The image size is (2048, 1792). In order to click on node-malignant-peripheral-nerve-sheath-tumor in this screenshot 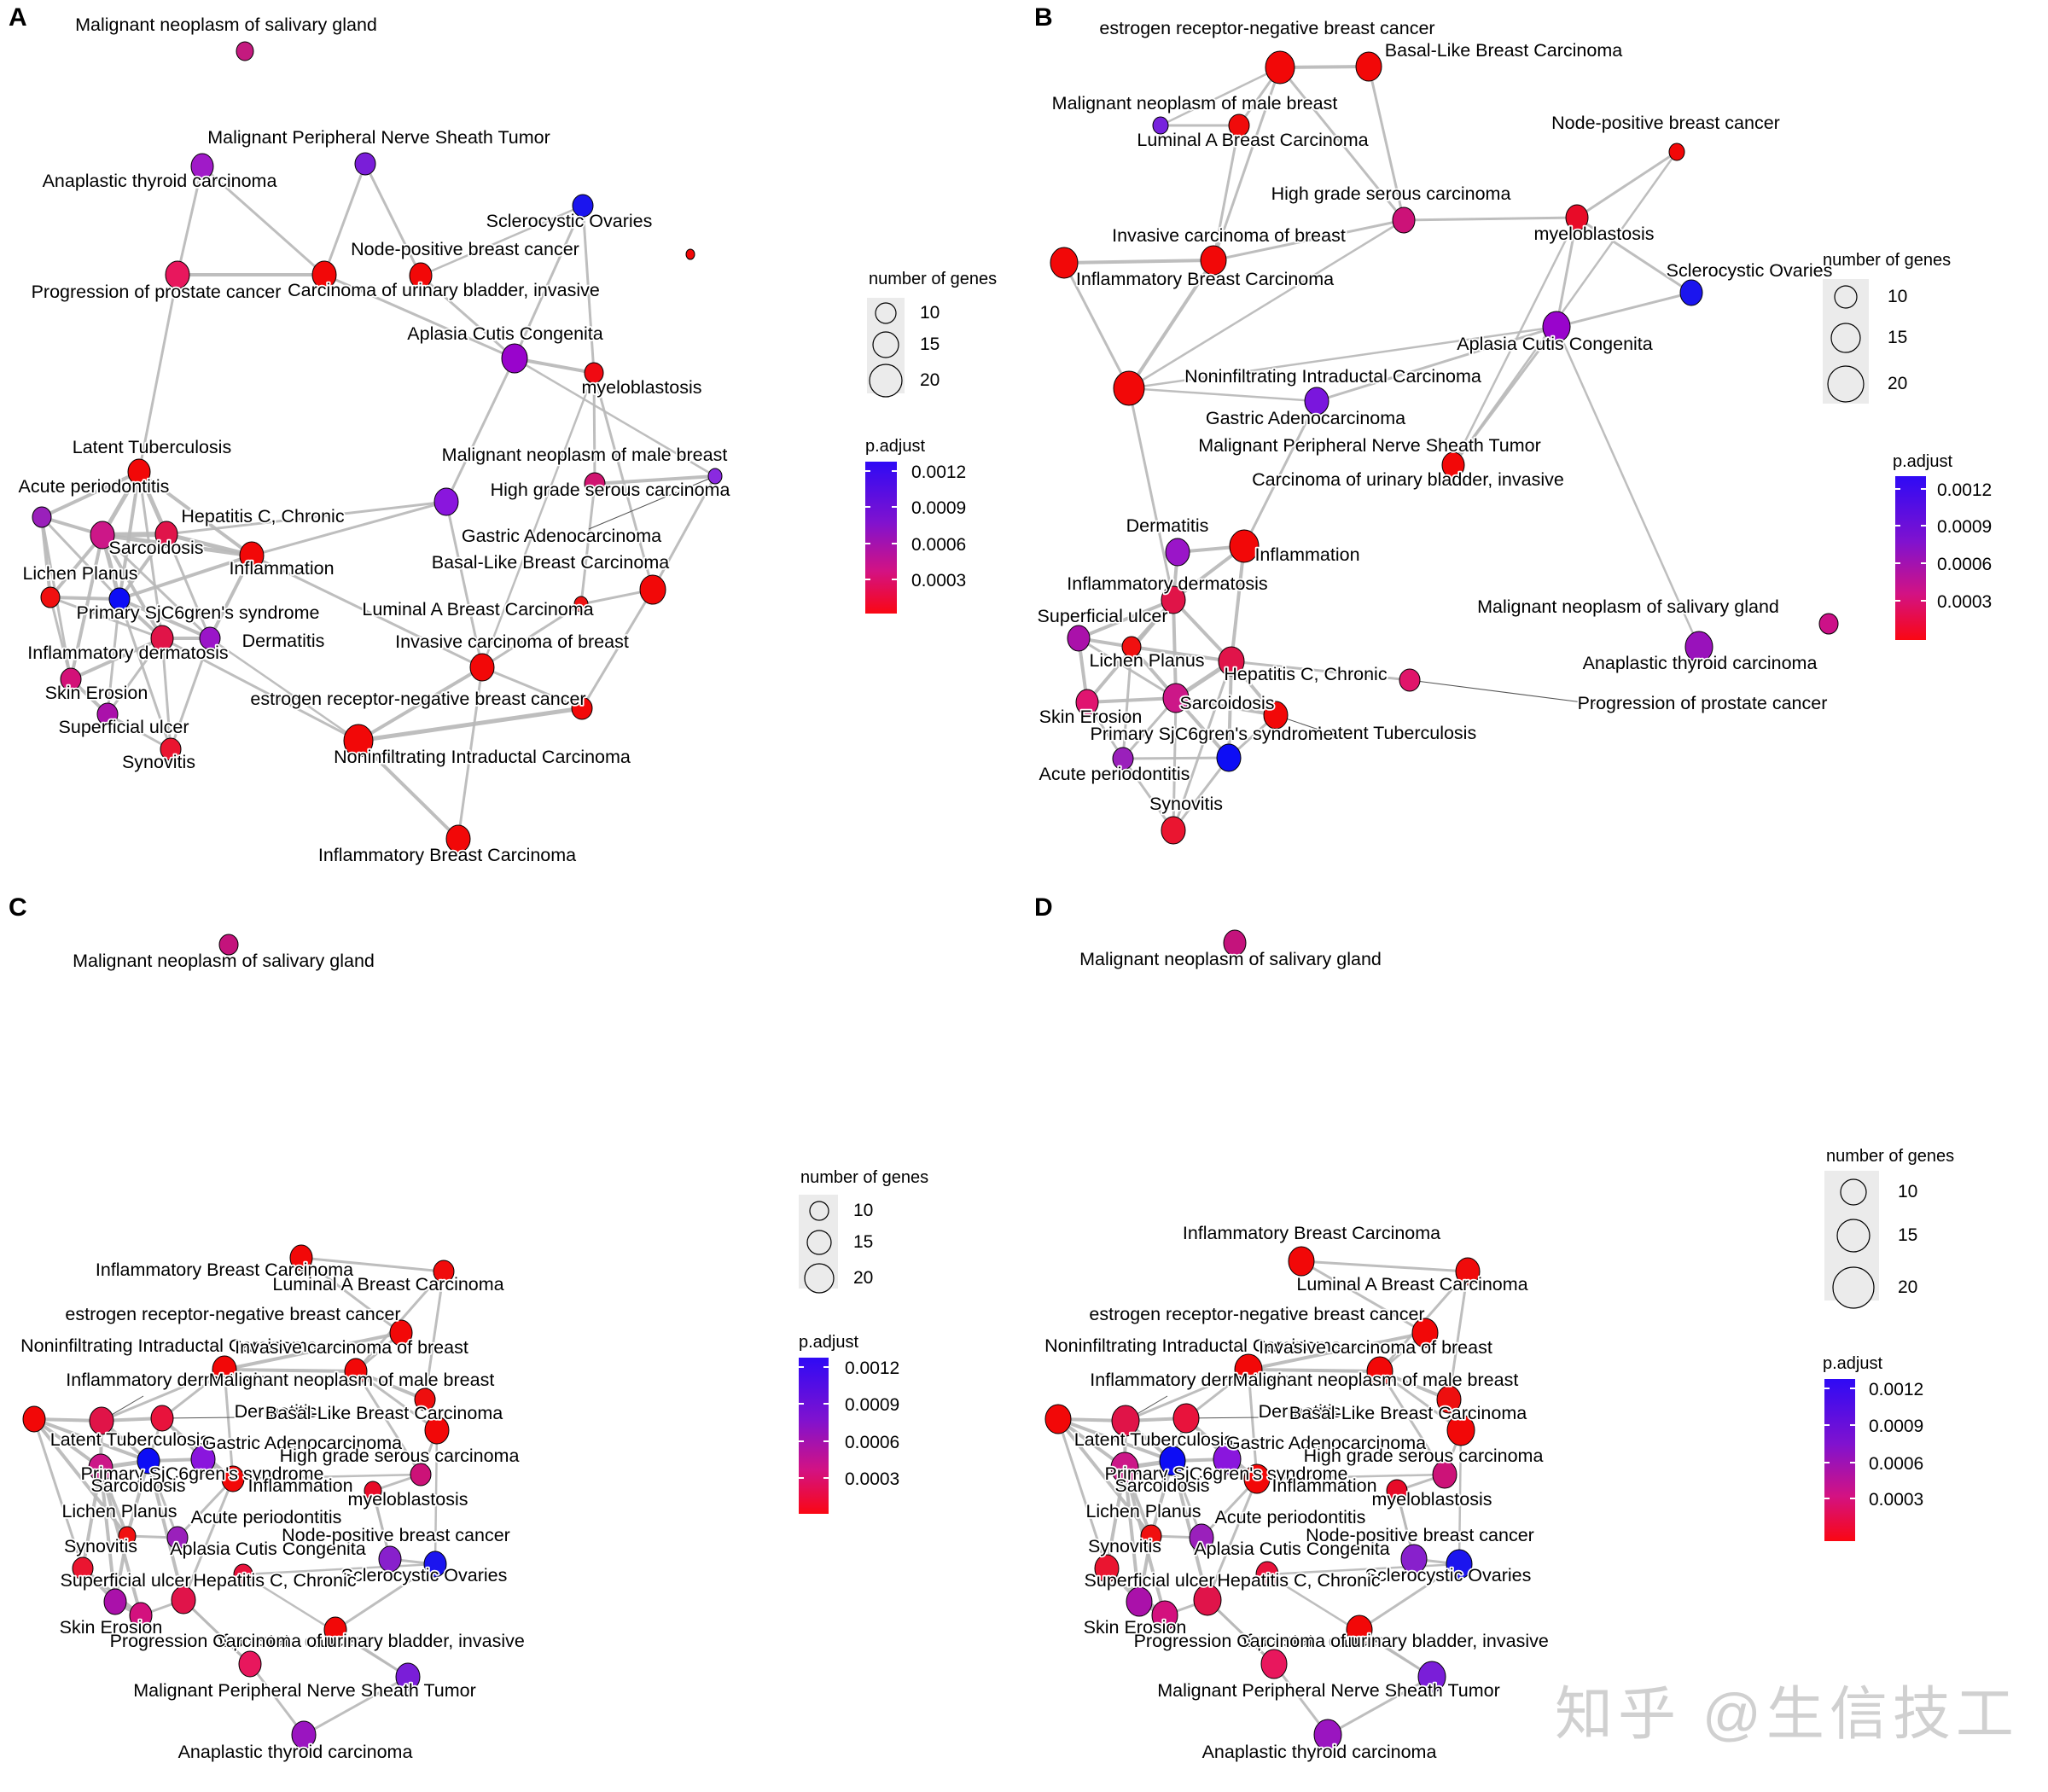, I will do `click(1431, 1677)`.